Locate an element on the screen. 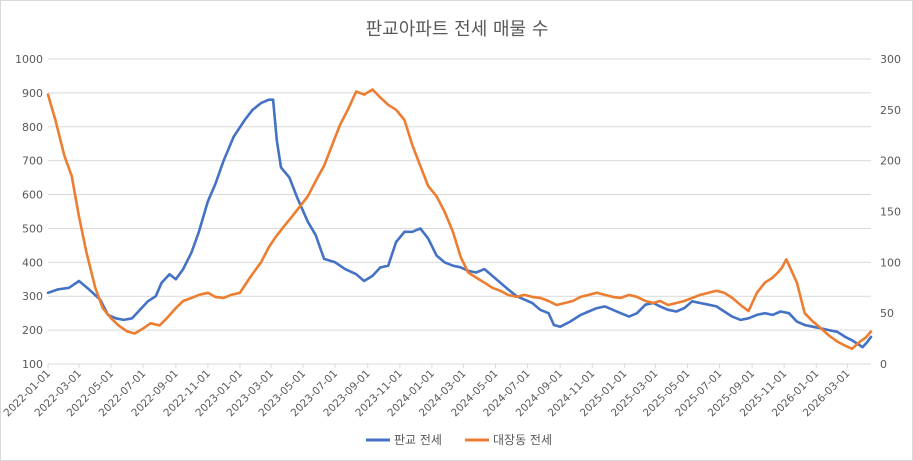  right-tick-label: 200 is located at coordinates (890, 161).